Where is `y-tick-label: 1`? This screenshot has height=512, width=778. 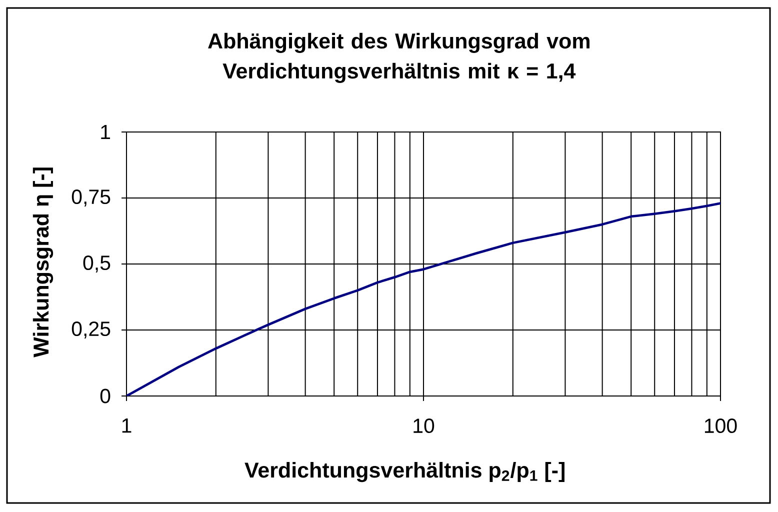 y-tick-label: 1 is located at coordinates (105, 132).